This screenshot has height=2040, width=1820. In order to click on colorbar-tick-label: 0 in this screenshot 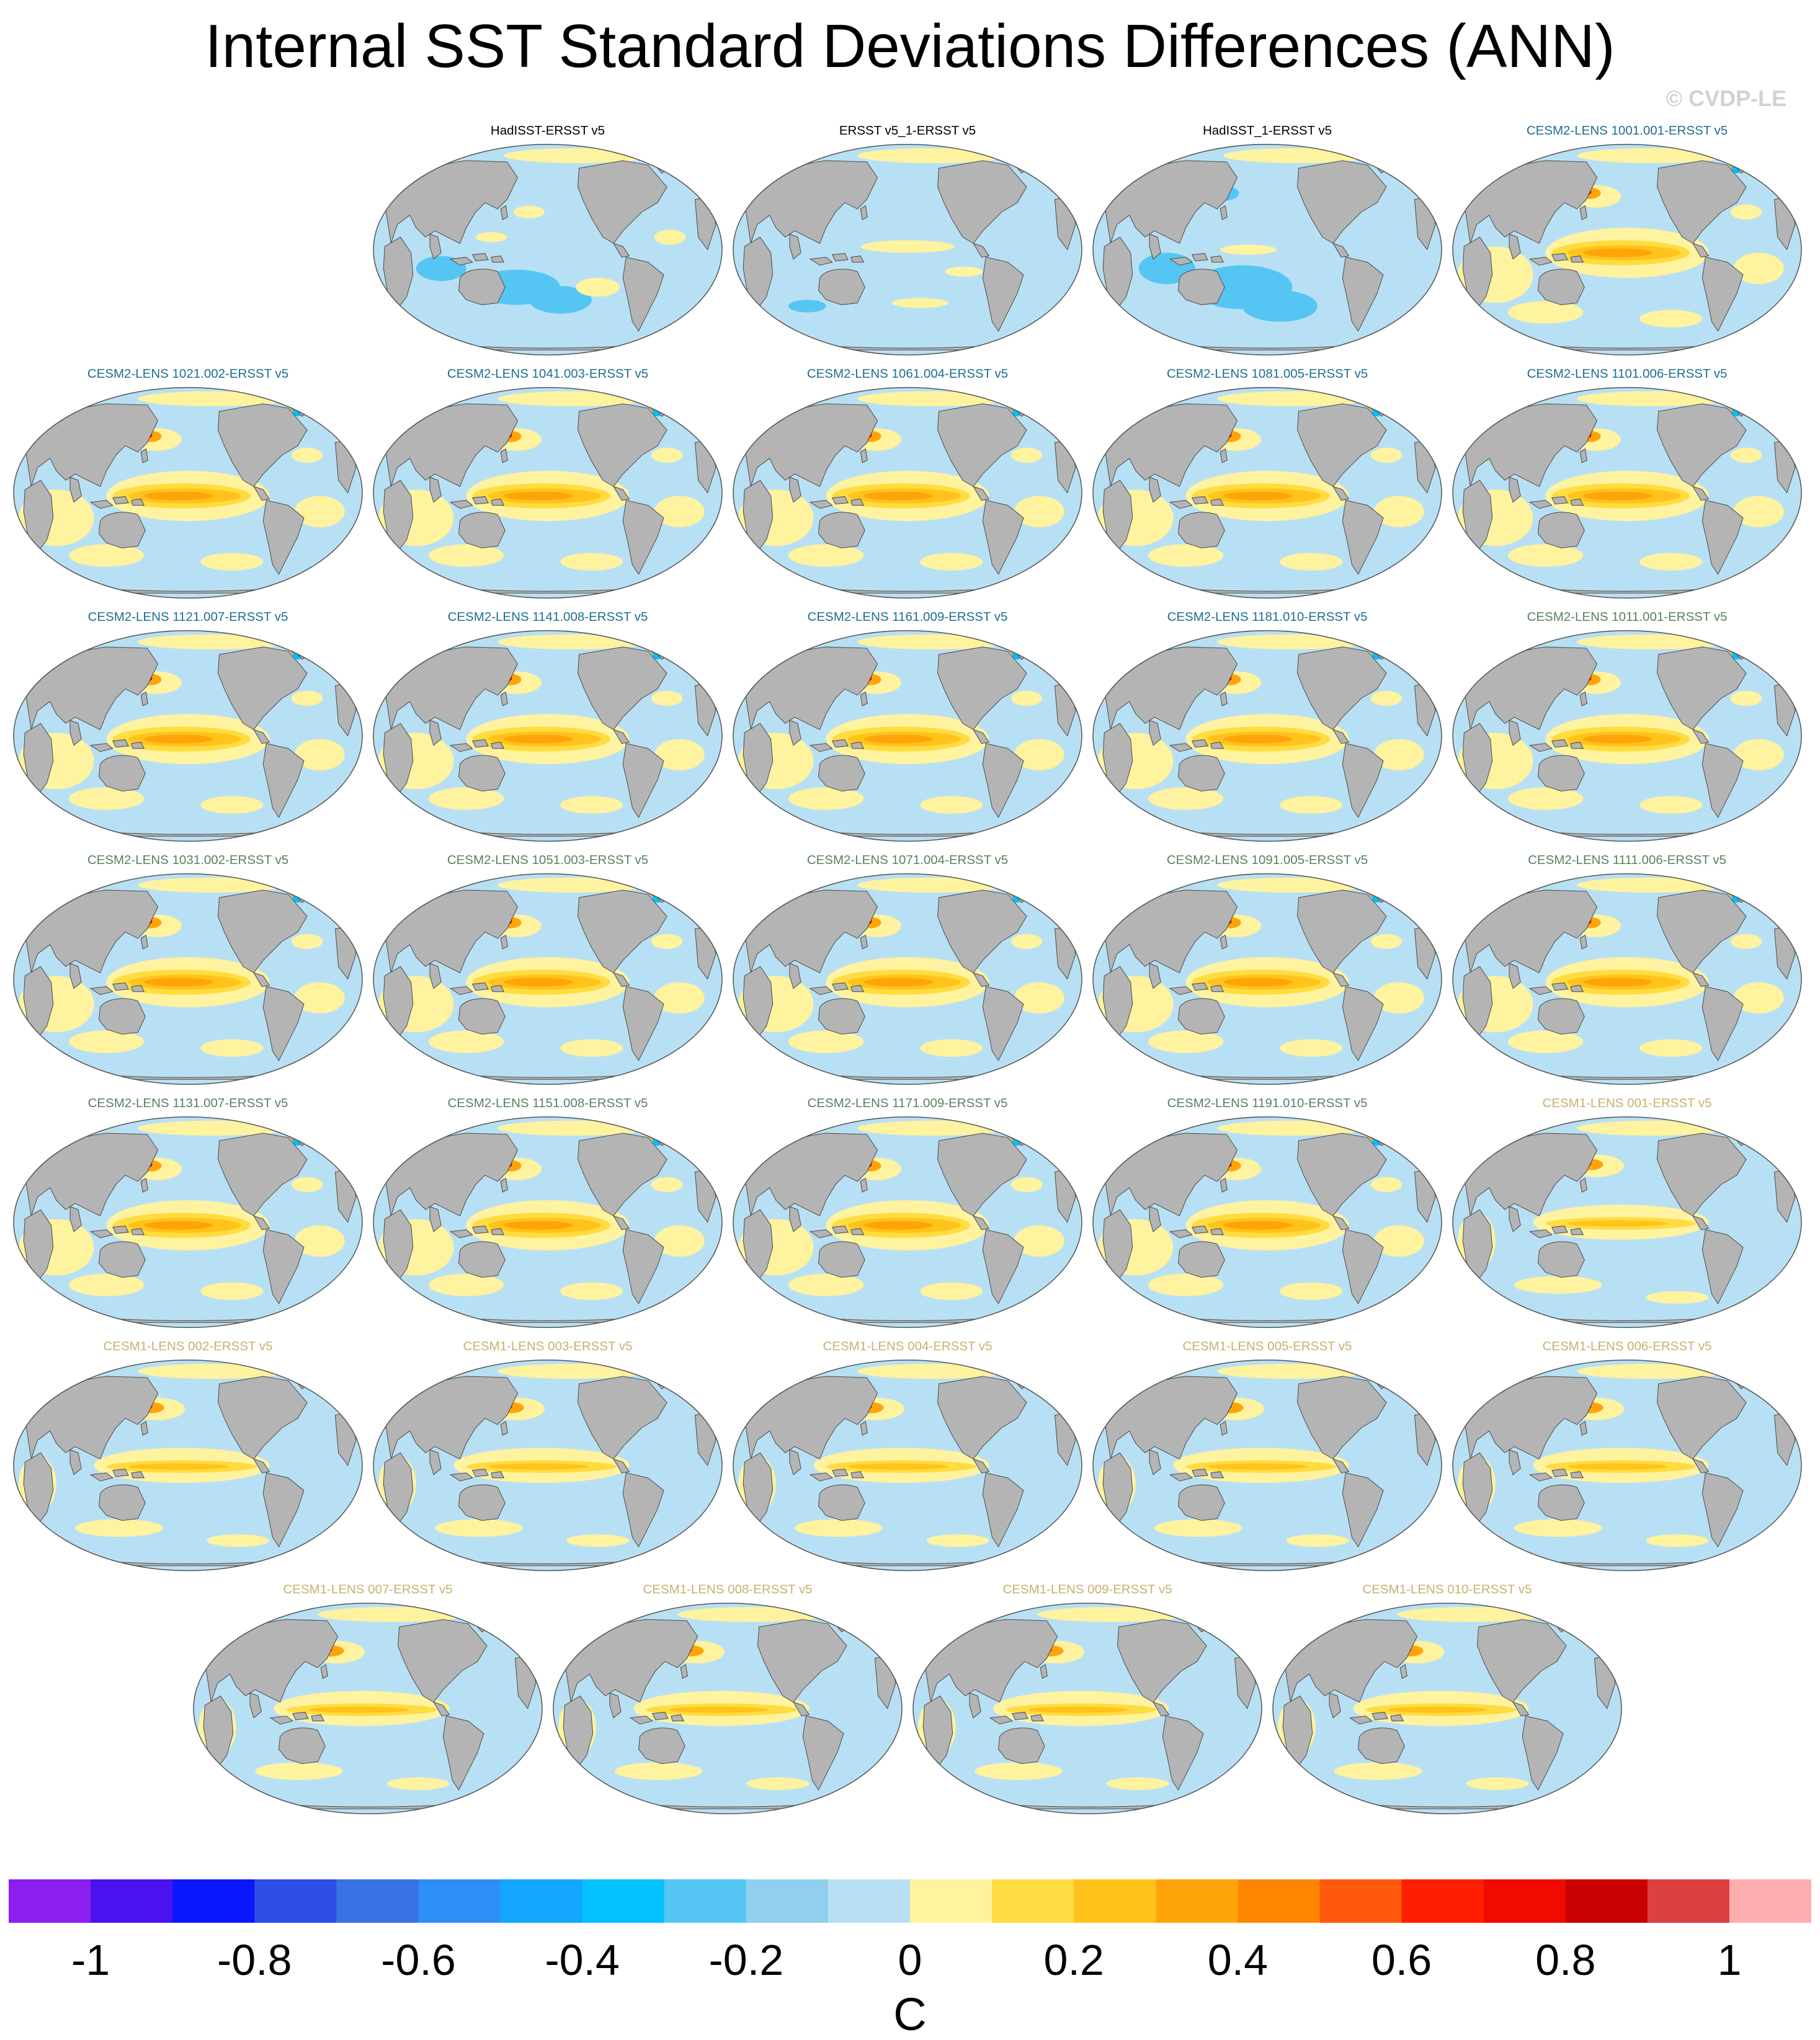, I will do `click(910, 1960)`.